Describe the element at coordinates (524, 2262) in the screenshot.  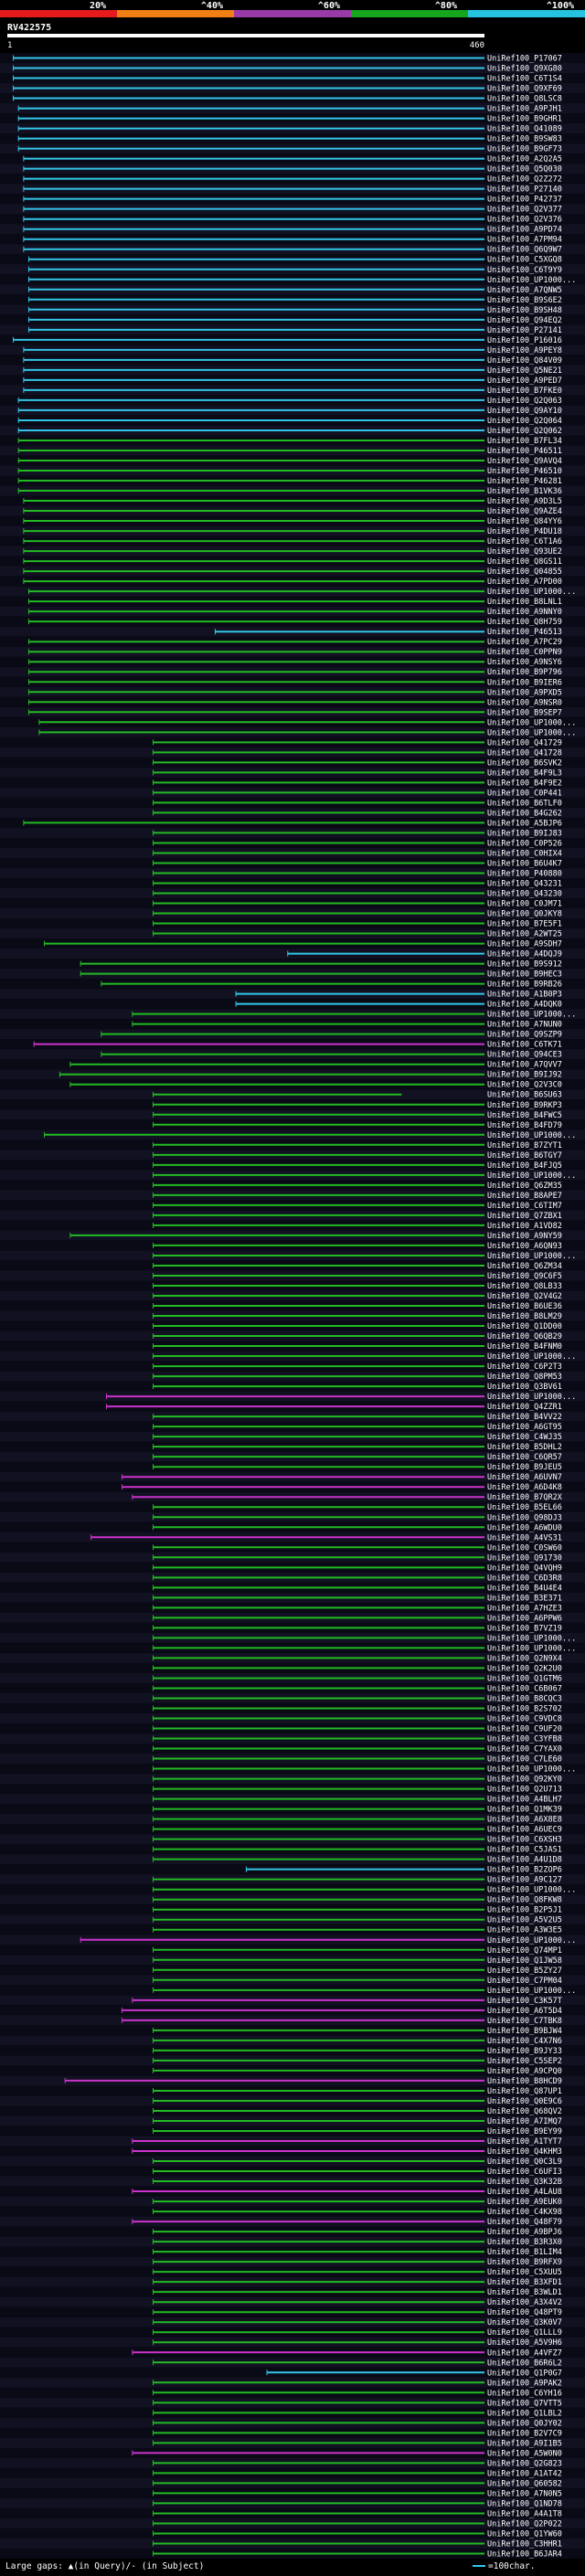
I see `hit-label: UniRef100_B9RFX9` at that location.